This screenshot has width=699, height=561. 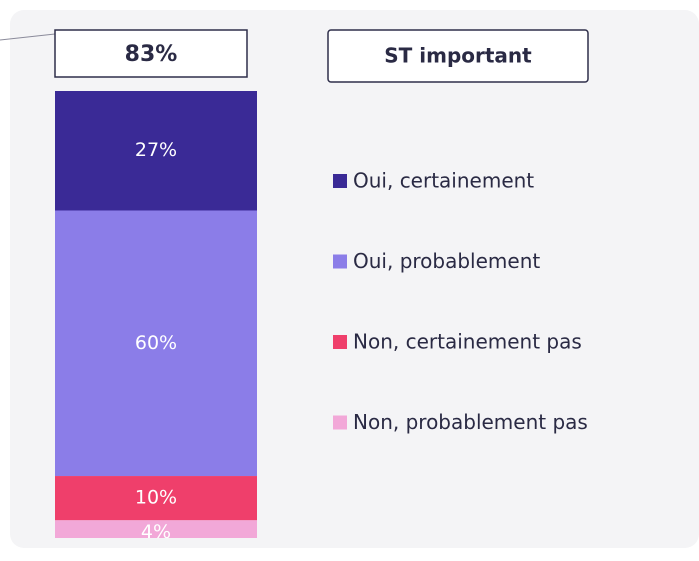 I want to click on title-box, so click(x=458, y=56).